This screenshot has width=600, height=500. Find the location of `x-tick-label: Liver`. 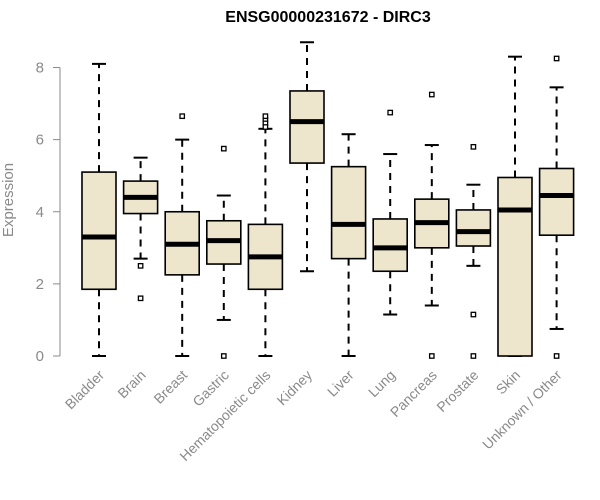

x-tick-label: Liver is located at coordinates (340, 383).